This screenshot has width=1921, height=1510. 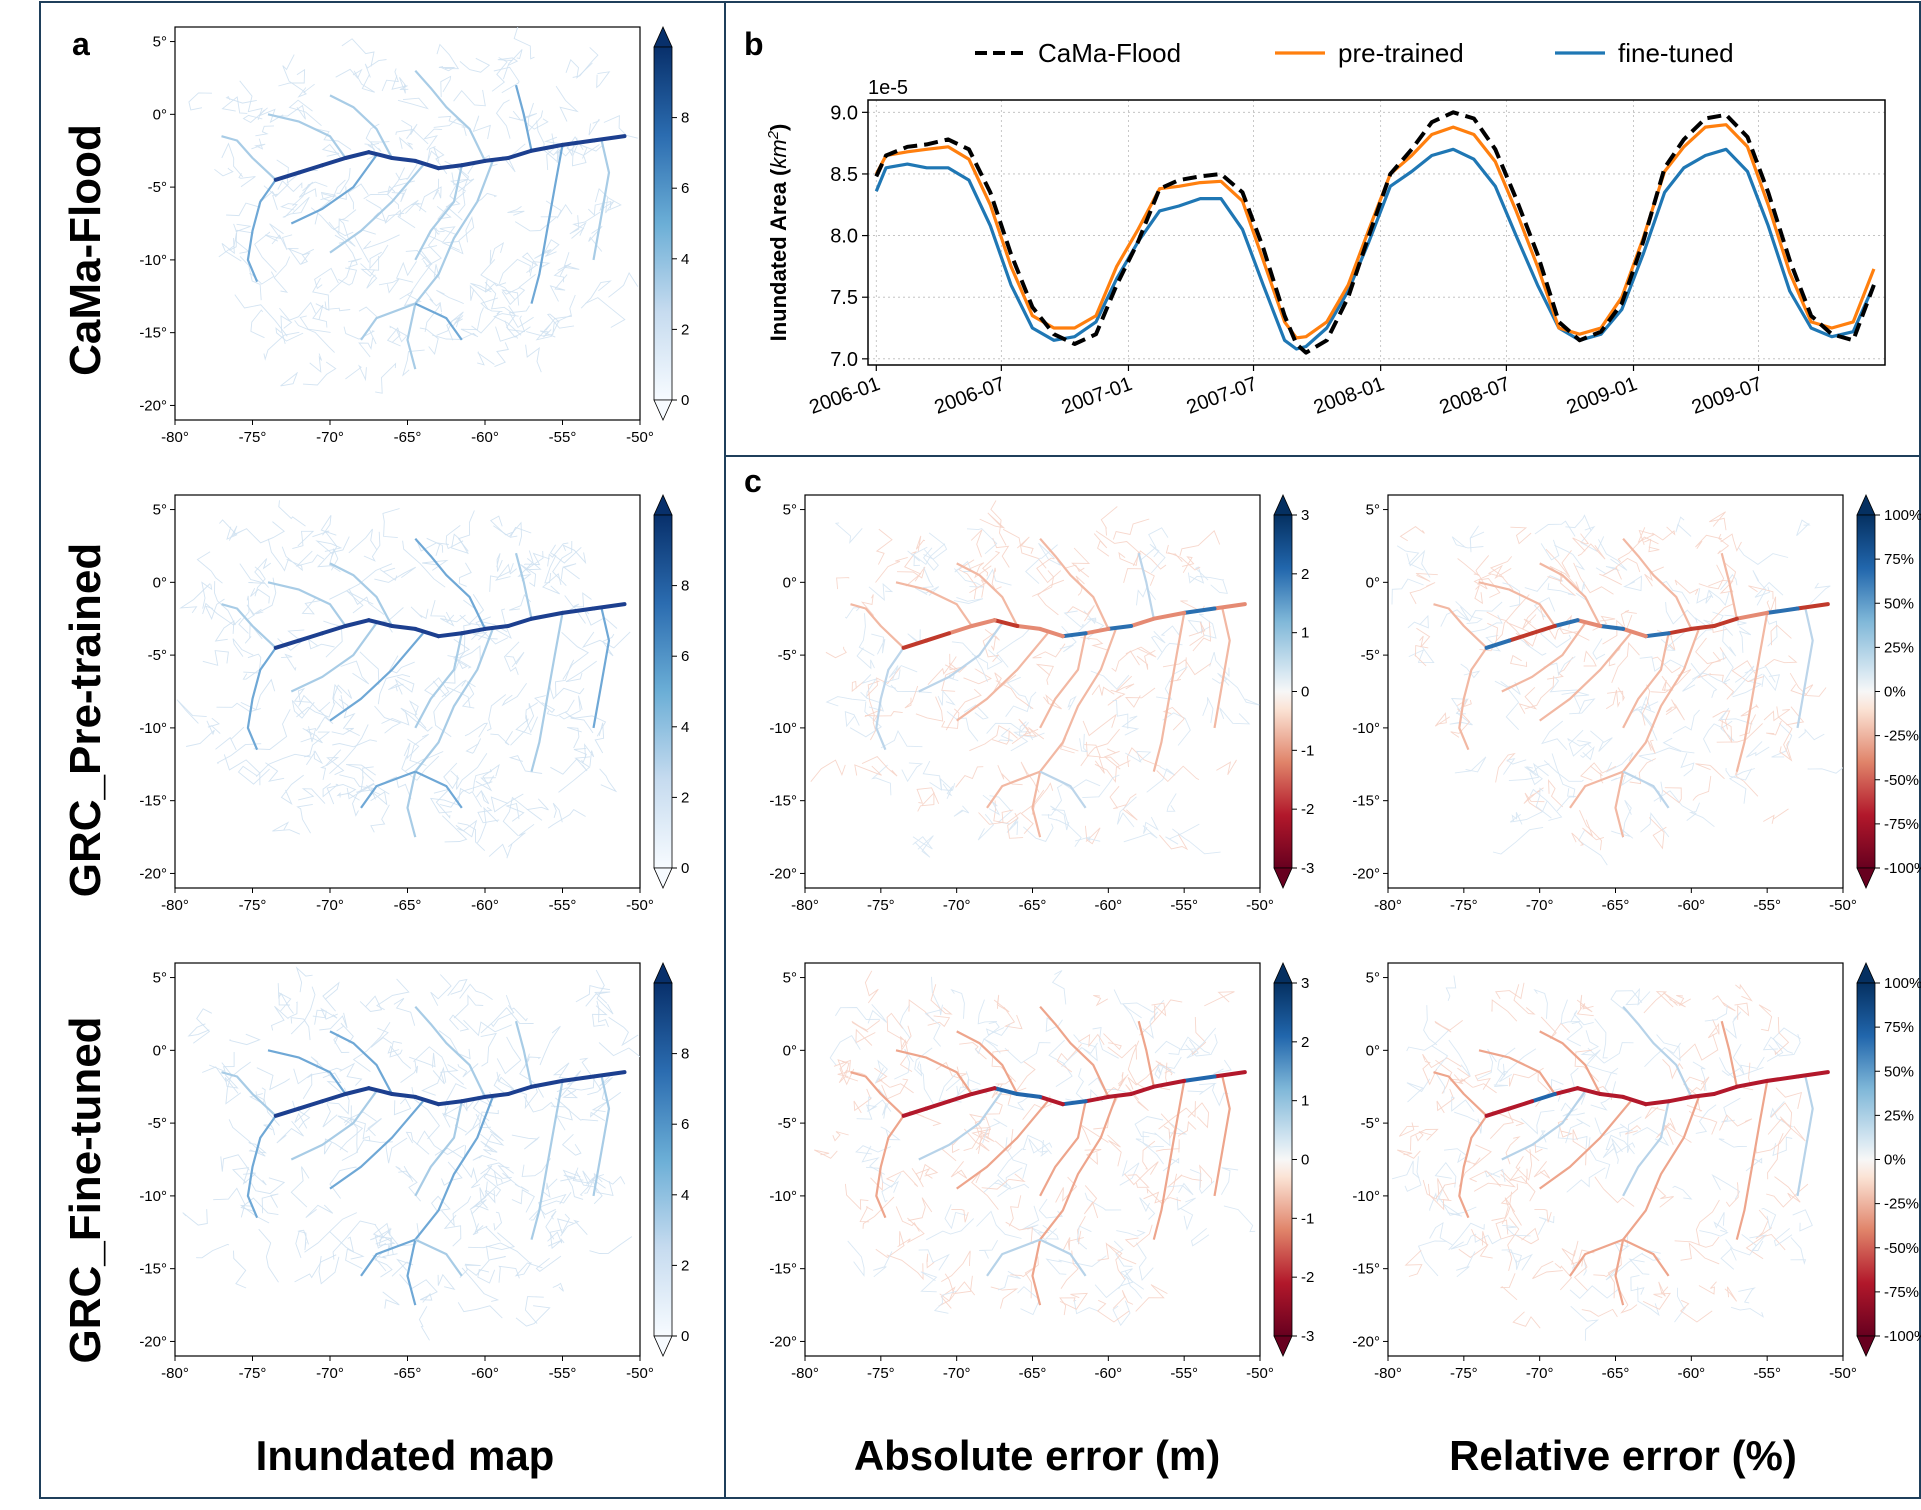 What do you see at coordinates (153, 801) in the screenshot?
I see `lat-tick-label: -15°` at bounding box center [153, 801].